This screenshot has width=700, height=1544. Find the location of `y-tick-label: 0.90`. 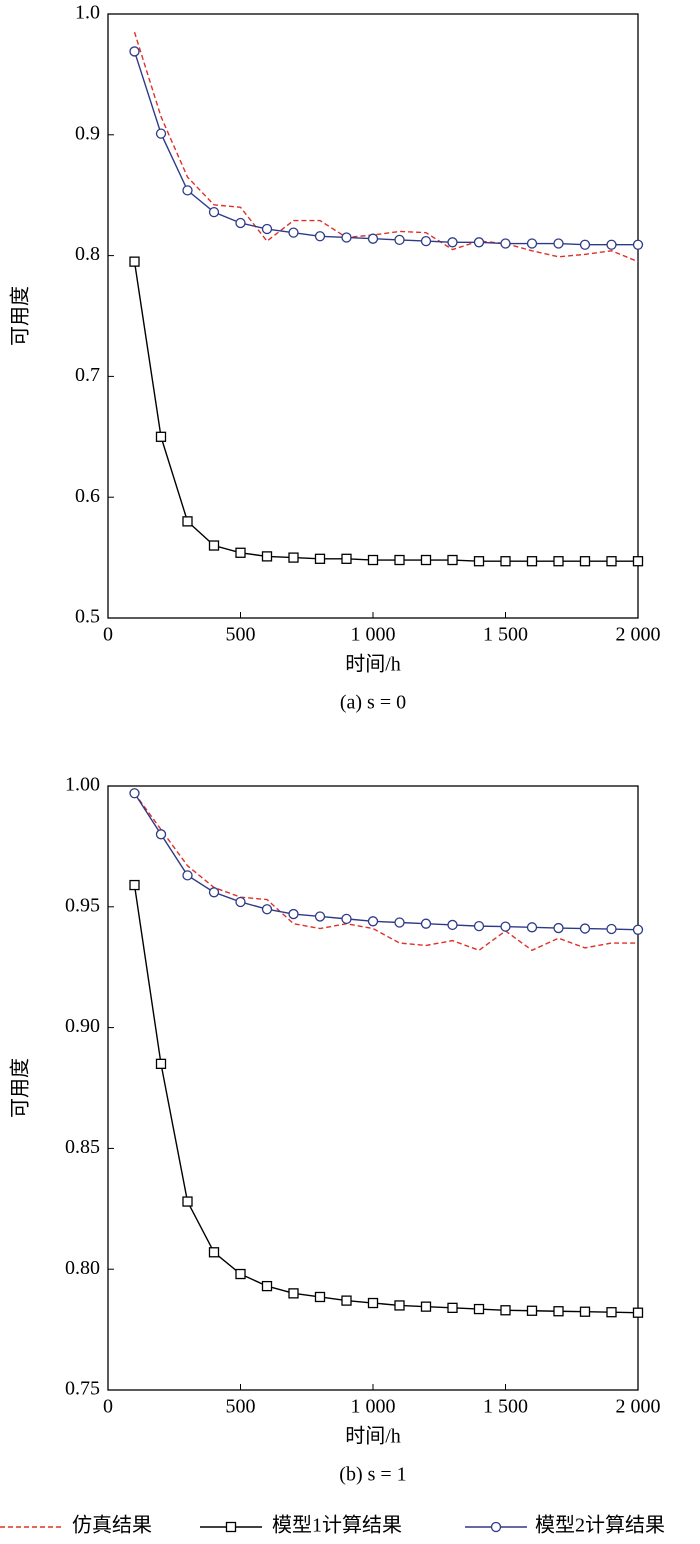

y-tick-label: 0.90 is located at coordinates (82, 1026).